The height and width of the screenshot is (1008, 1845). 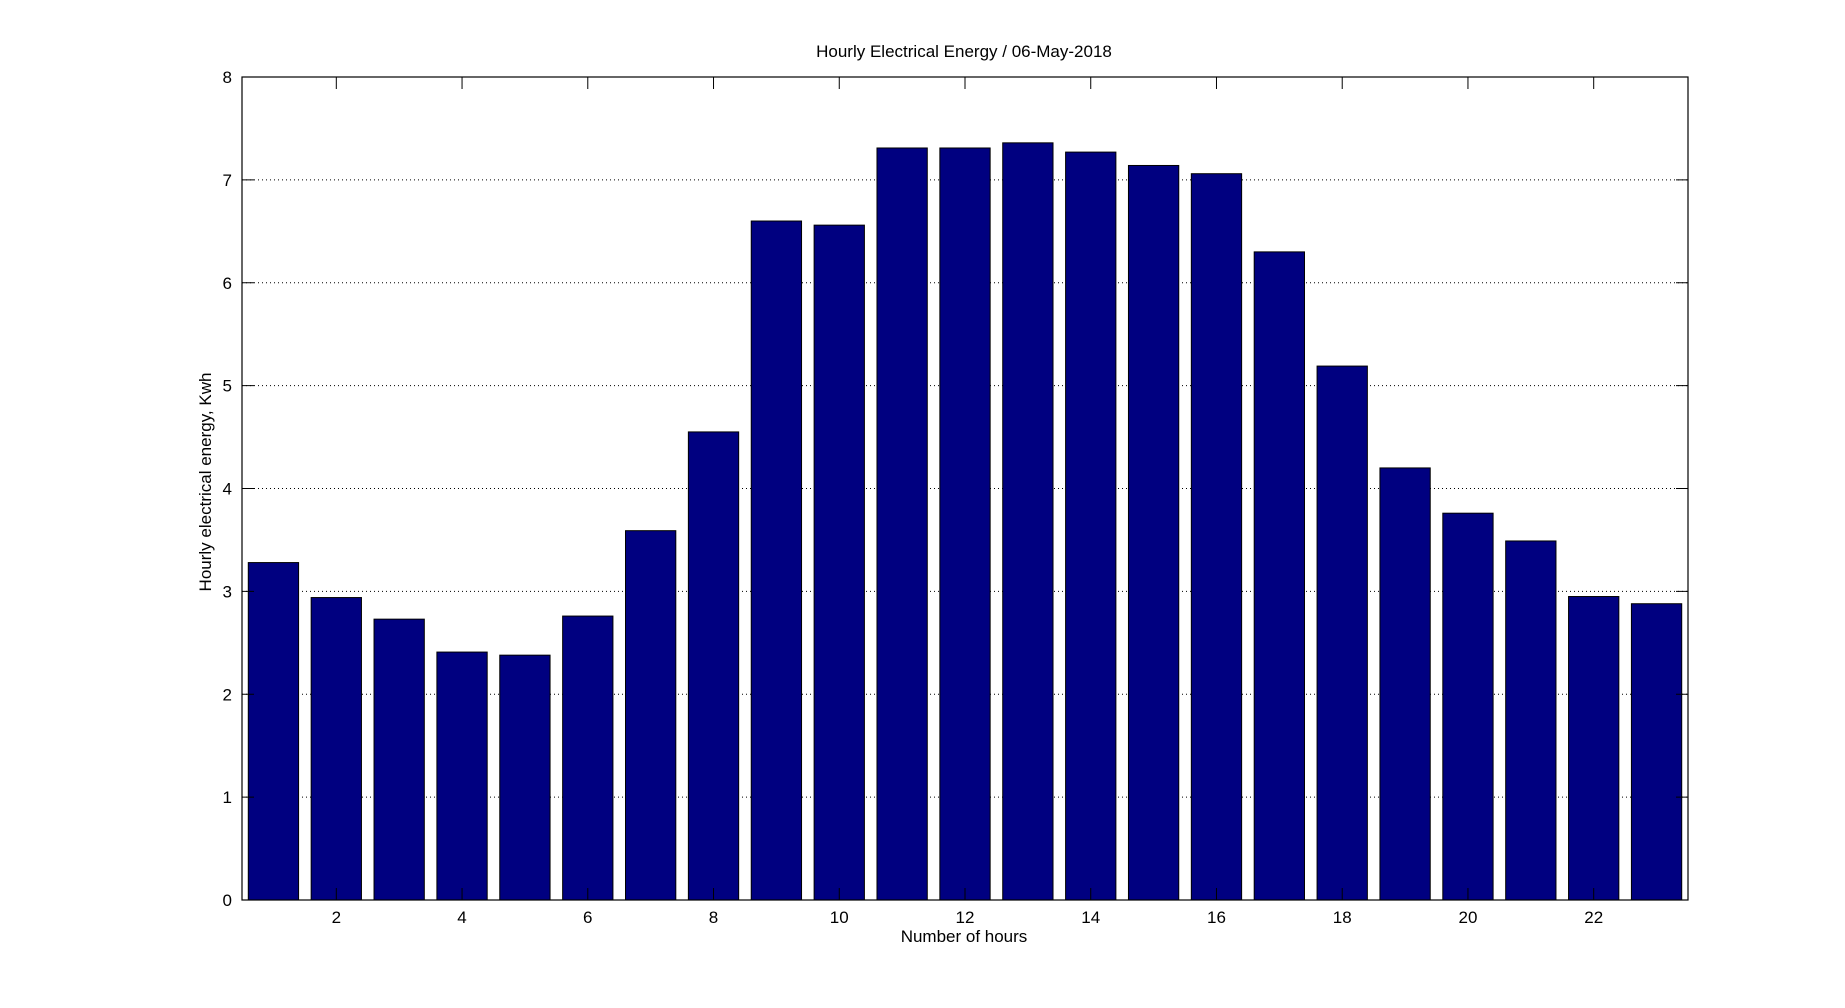 What do you see at coordinates (1467, 917) in the screenshot?
I see `x-tick-label: 20` at bounding box center [1467, 917].